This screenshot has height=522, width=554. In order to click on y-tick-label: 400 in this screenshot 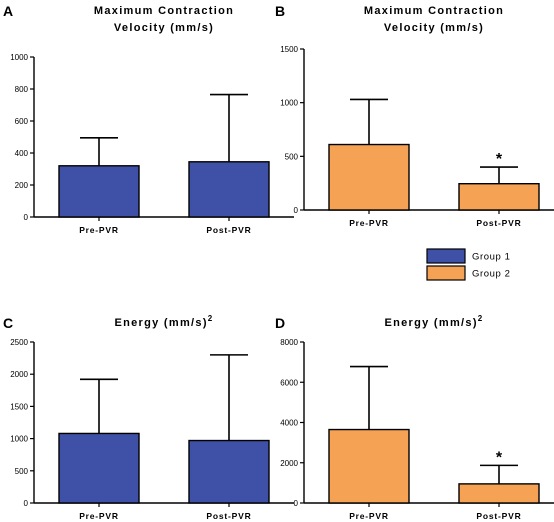, I will do `click(22, 153)`.